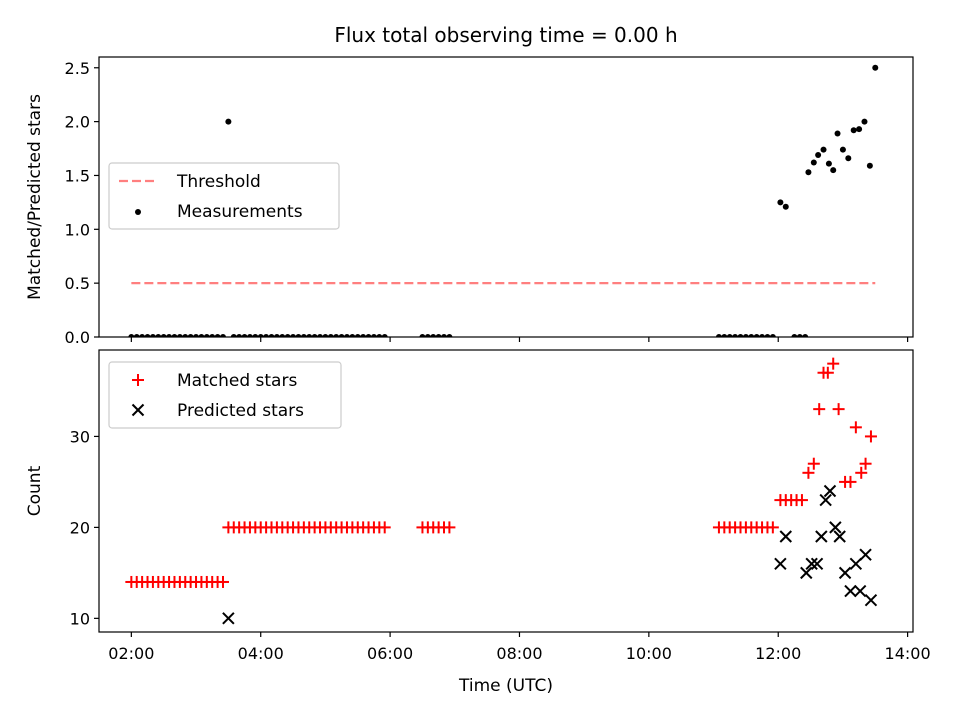 This screenshot has width=960, height=720. I want to click on x-tick-label: 02:00, so click(131, 653).